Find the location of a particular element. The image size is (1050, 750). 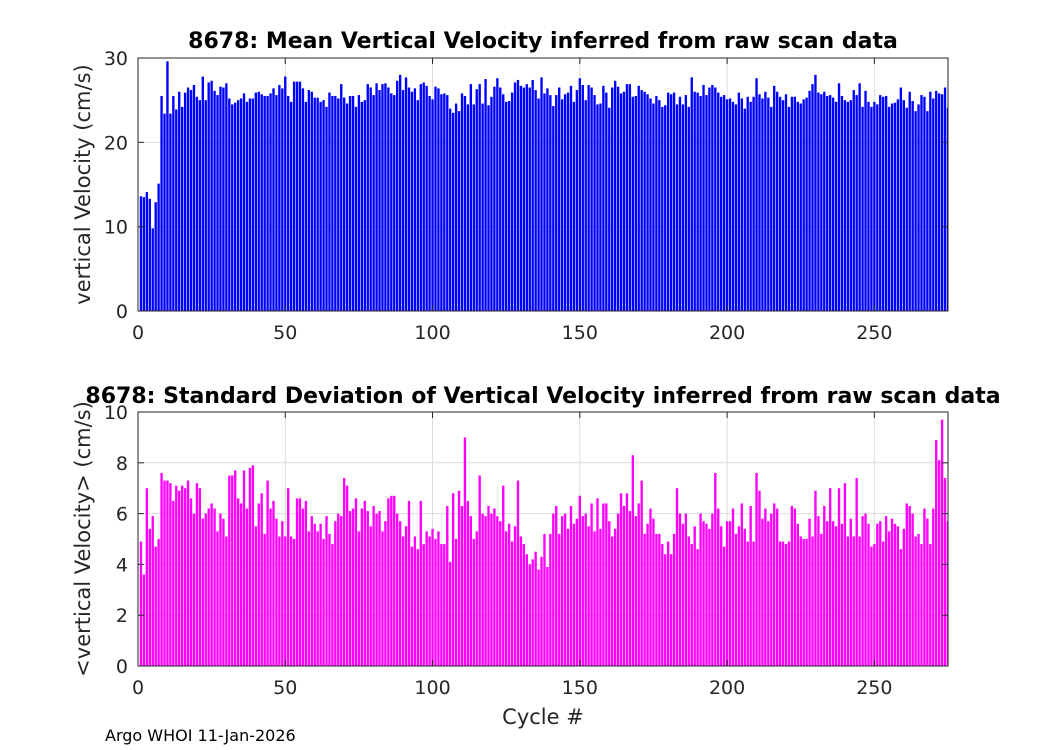

std-velocity-x-tick-label: 50 is located at coordinates (285, 688).